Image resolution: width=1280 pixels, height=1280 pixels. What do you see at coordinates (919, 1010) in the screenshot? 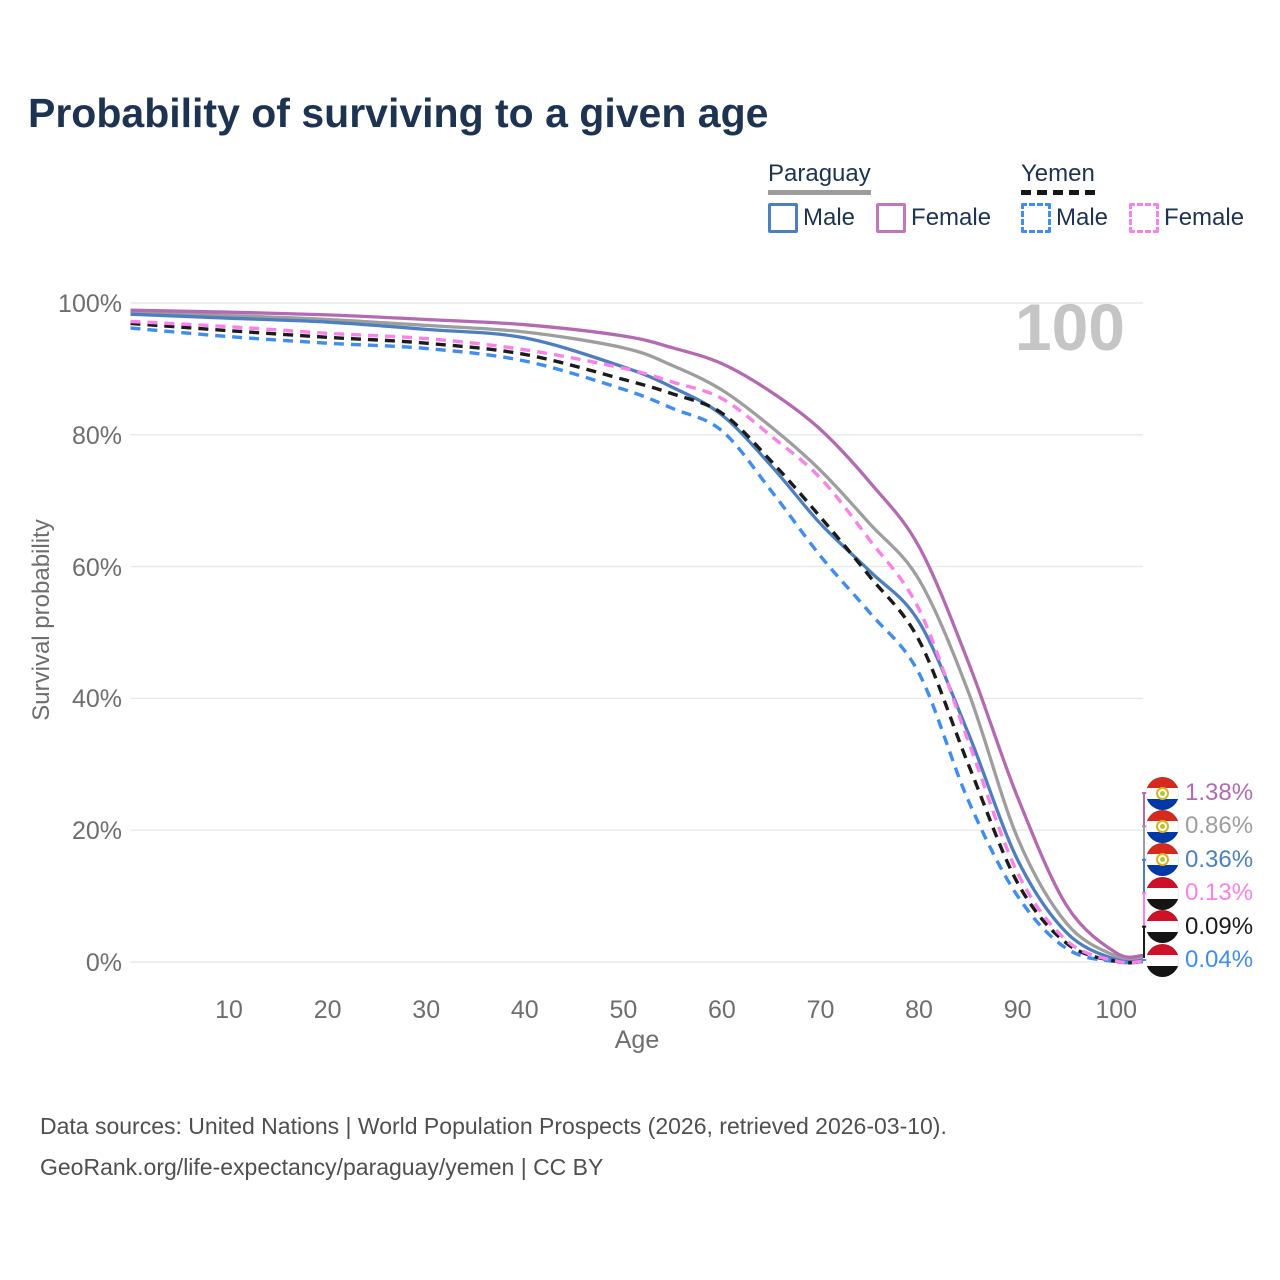
I see `x-tick-80: 80` at bounding box center [919, 1010].